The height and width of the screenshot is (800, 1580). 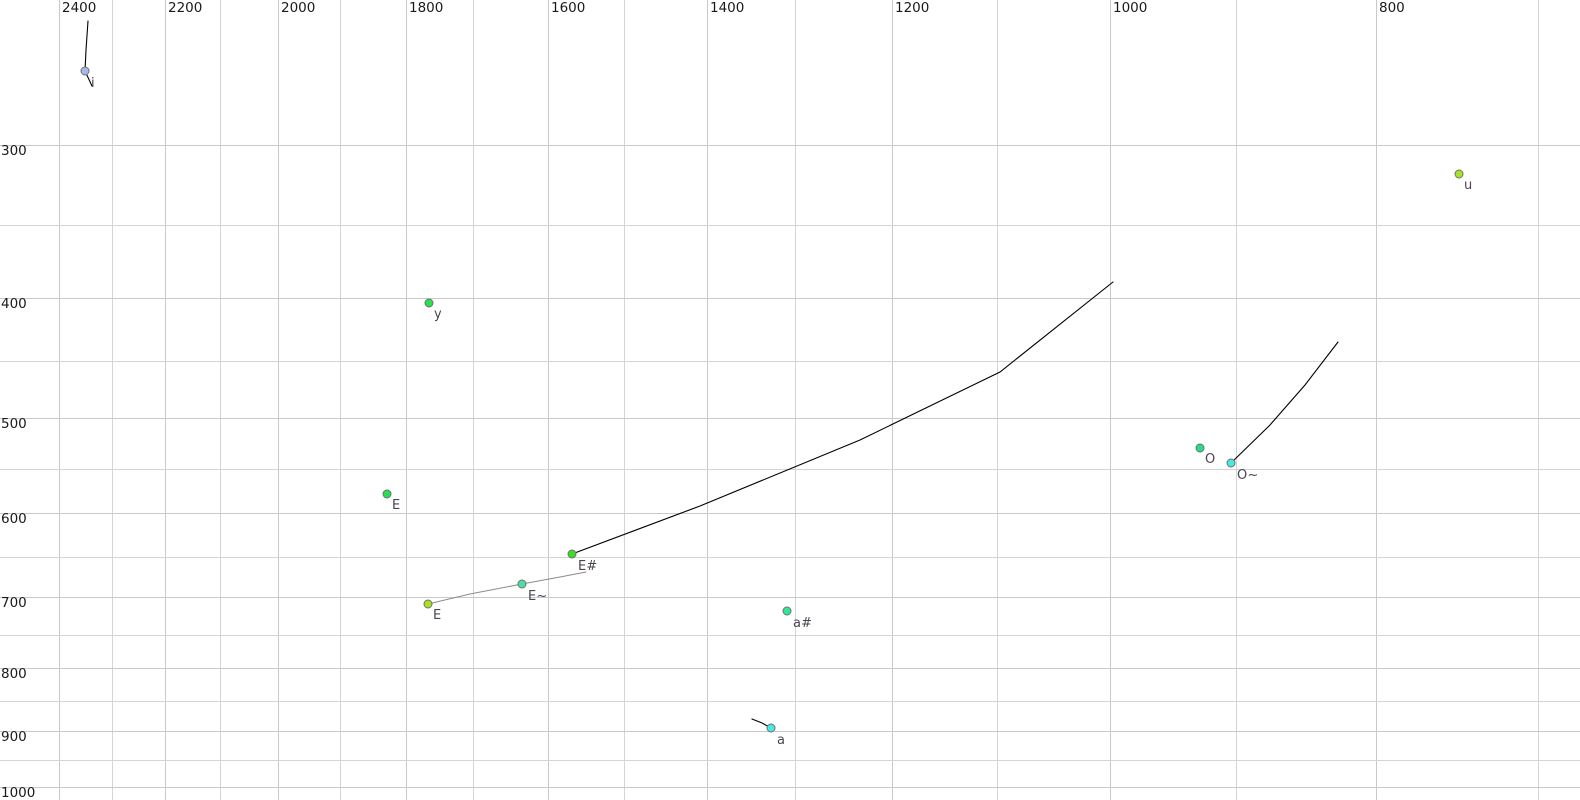 I want to click on x-tick-label-2200: 2200, so click(x=185, y=8).